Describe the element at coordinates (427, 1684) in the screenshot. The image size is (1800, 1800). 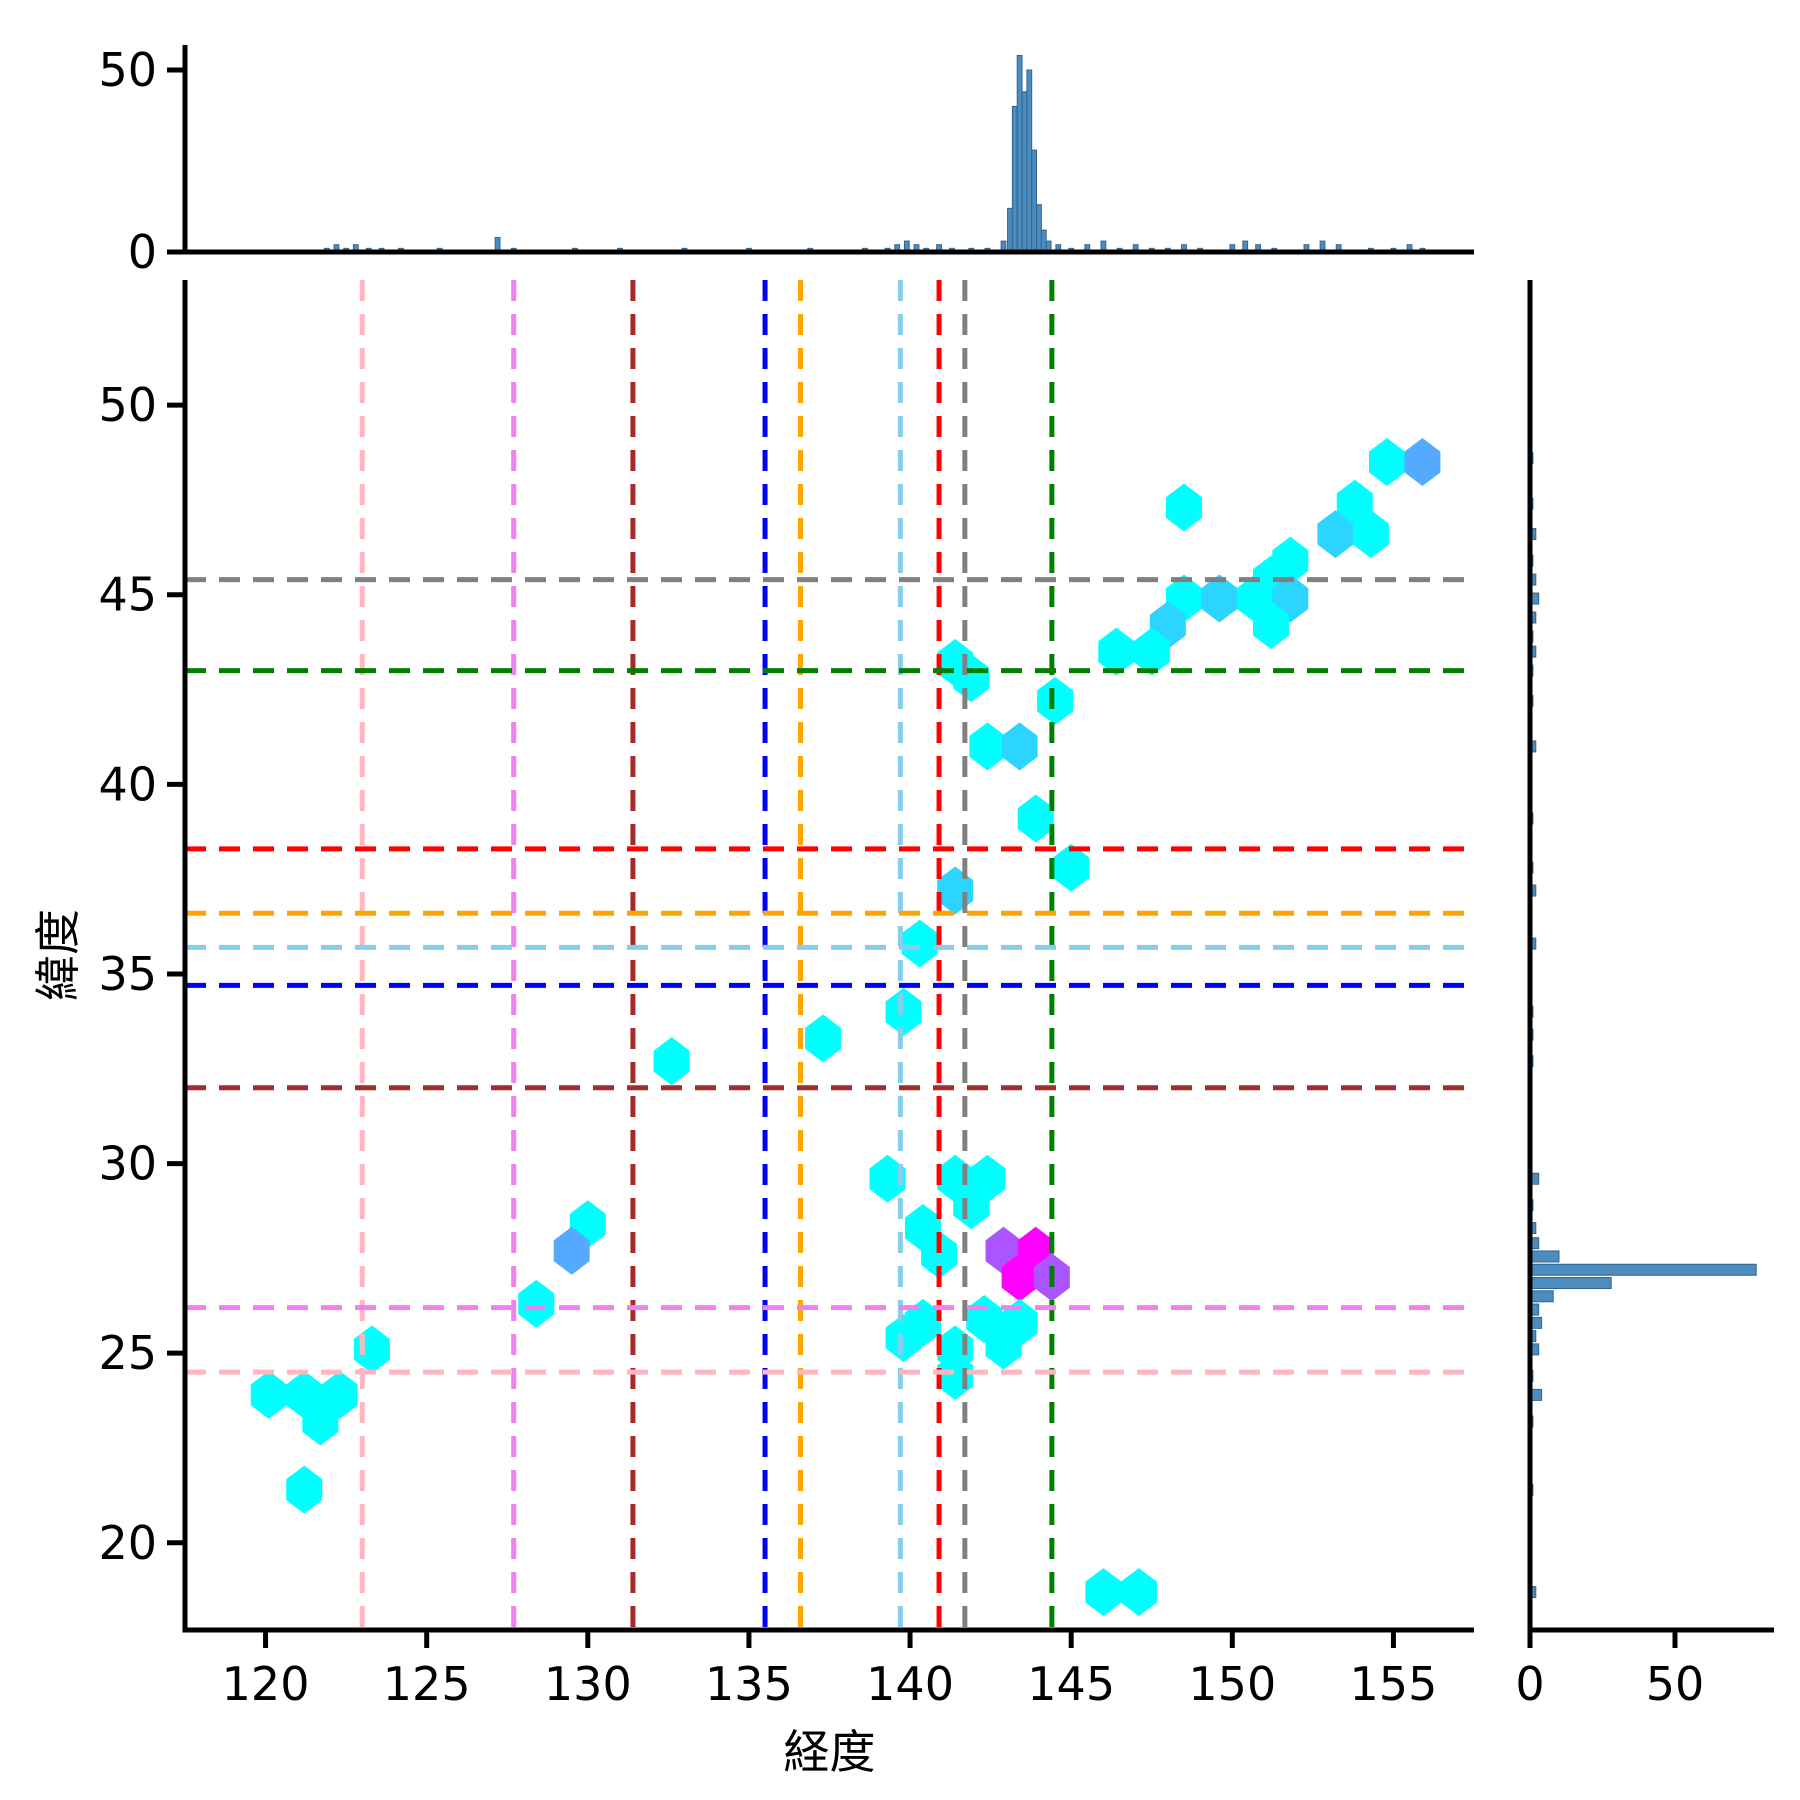
I see `x-axis-tick-label: 125` at that location.